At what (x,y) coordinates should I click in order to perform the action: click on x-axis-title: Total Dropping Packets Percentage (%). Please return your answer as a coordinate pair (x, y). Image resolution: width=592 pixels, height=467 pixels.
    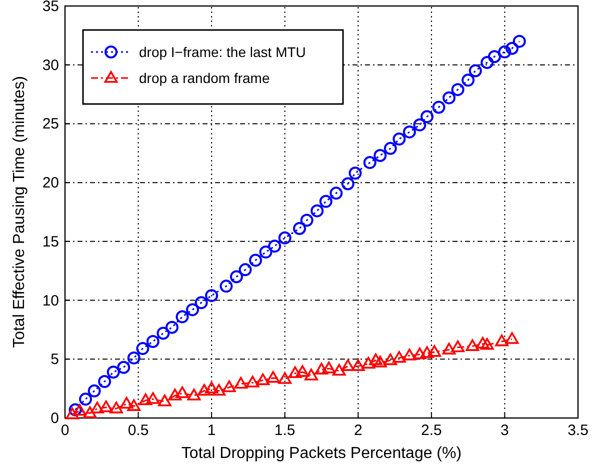
    Looking at the image, I should click on (321, 453).